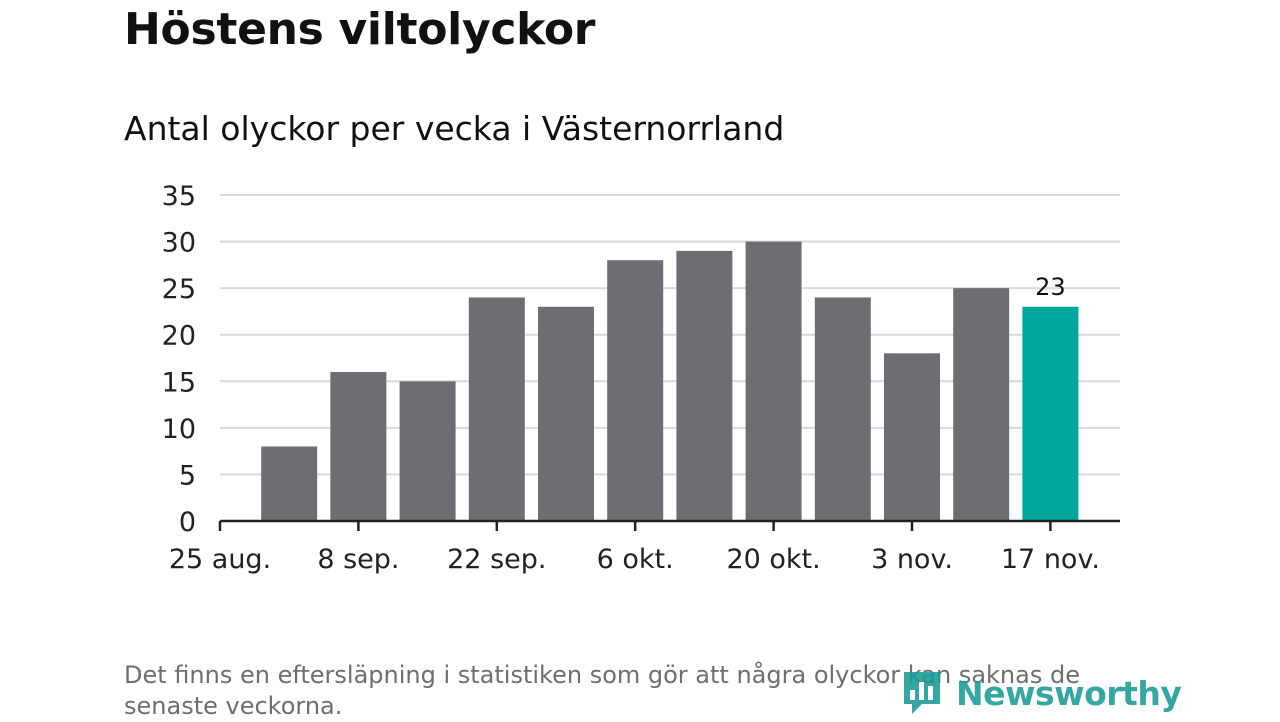  Describe the element at coordinates (704, 385) in the screenshot. I see `bar-13-okt` at that location.